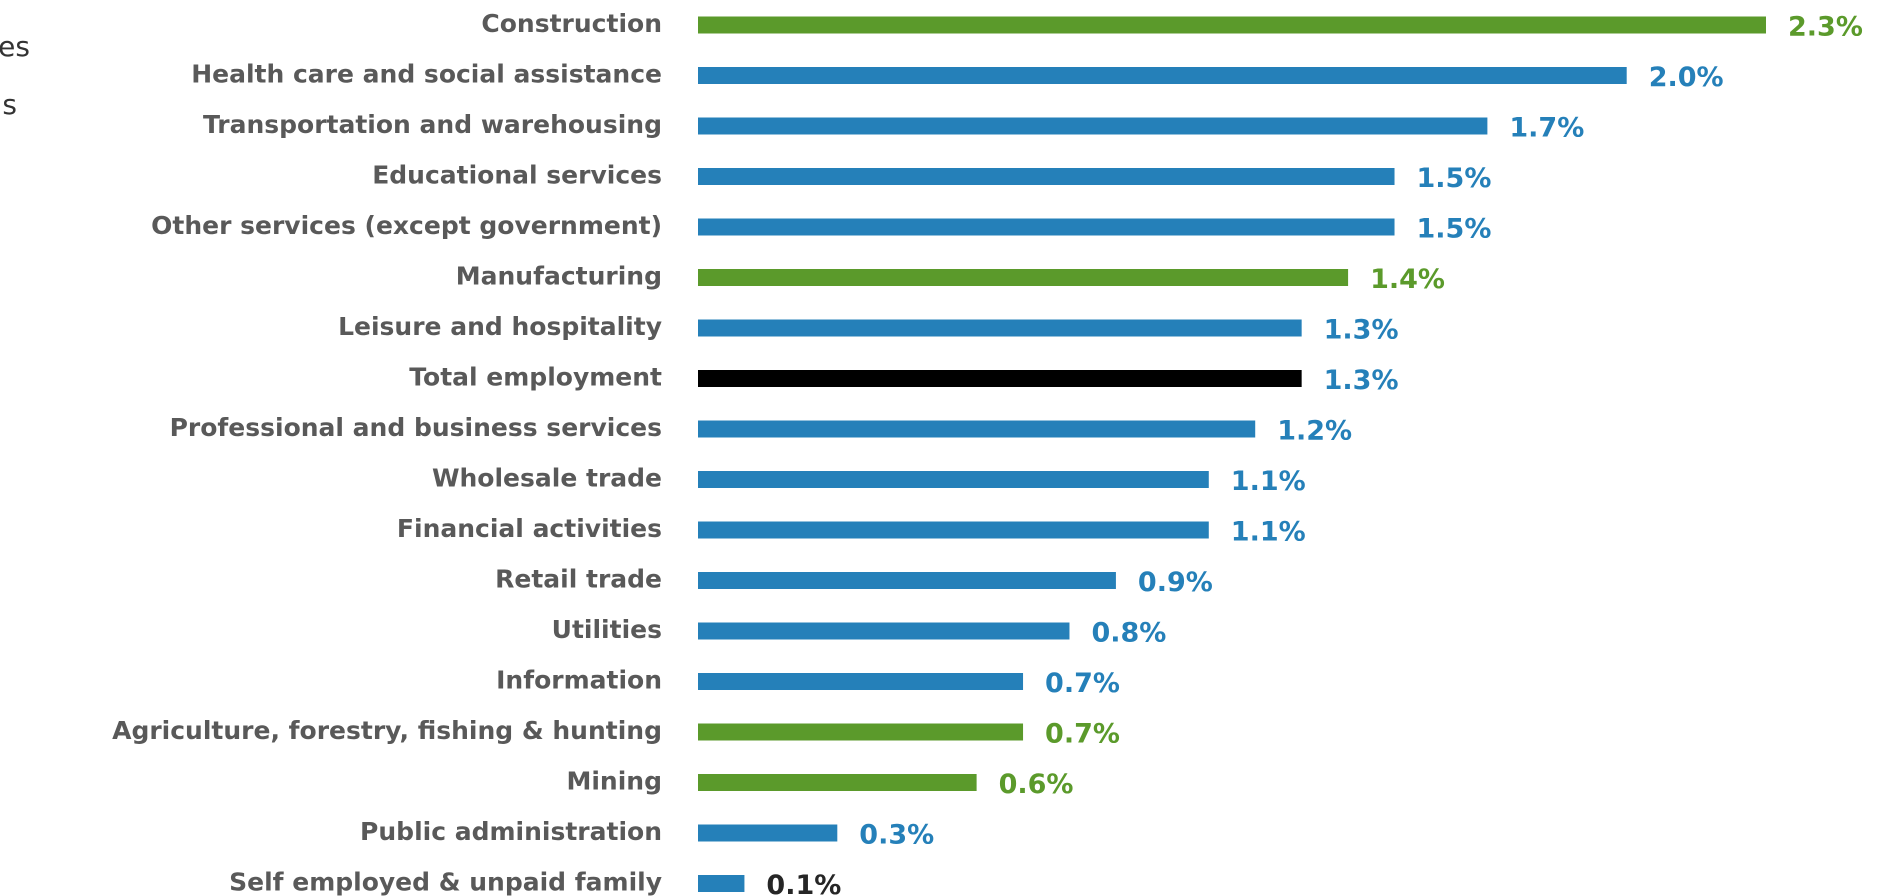 The width and height of the screenshot is (1885, 896). Describe the element at coordinates (432, 124) in the screenshot. I see `category-label: Transportation and warehousing` at that location.